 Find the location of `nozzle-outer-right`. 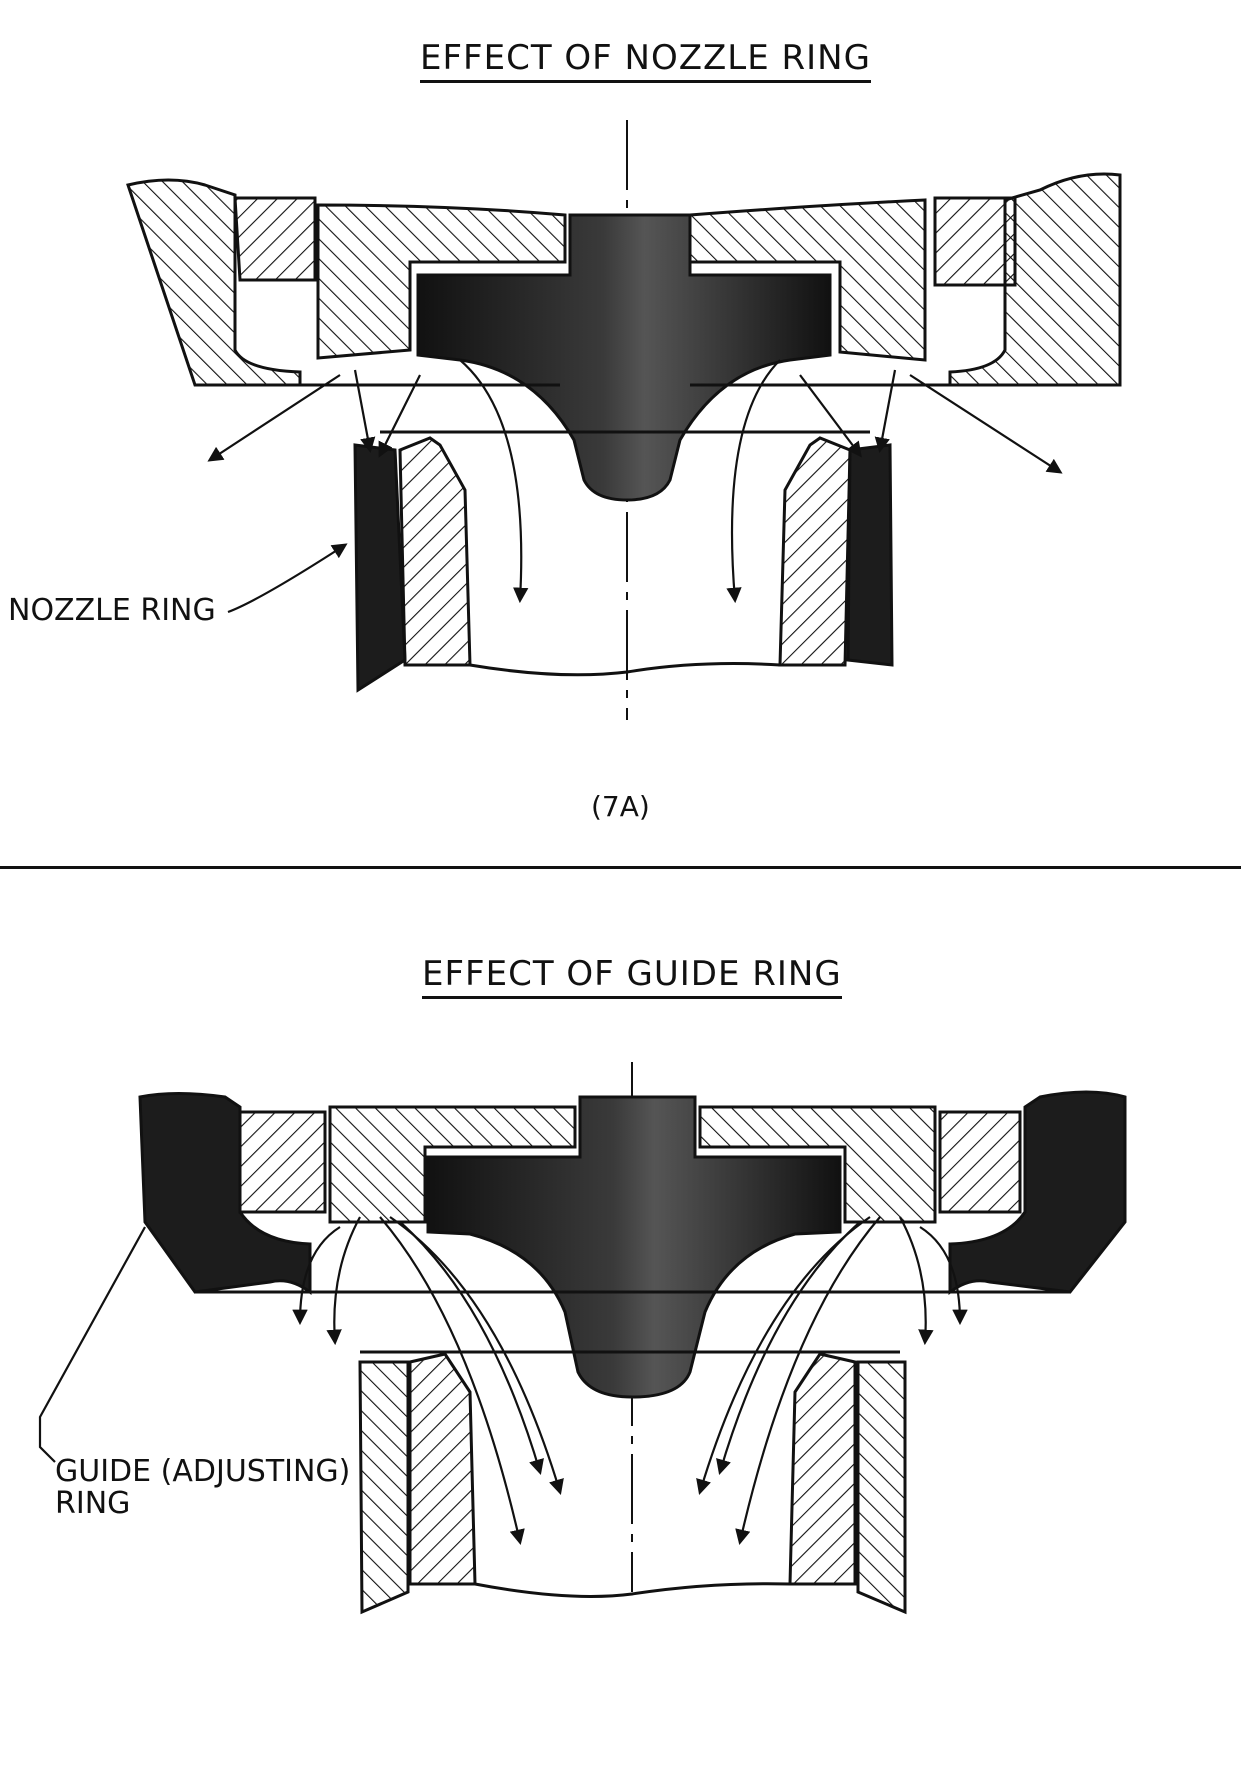

nozzle-outer-right is located at coordinates (881, 1487).